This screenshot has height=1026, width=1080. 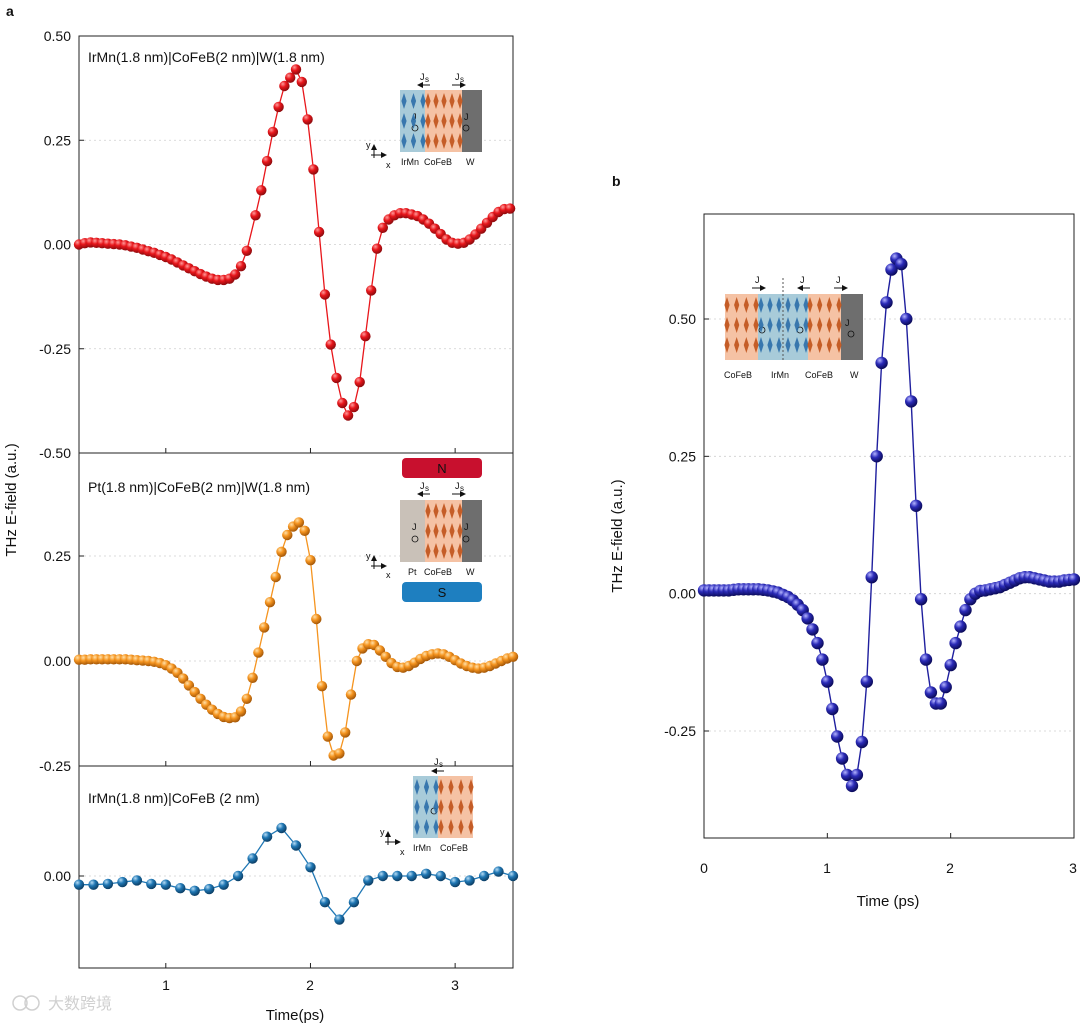 I want to click on inset1-w-layer, so click(x=472, y=121).